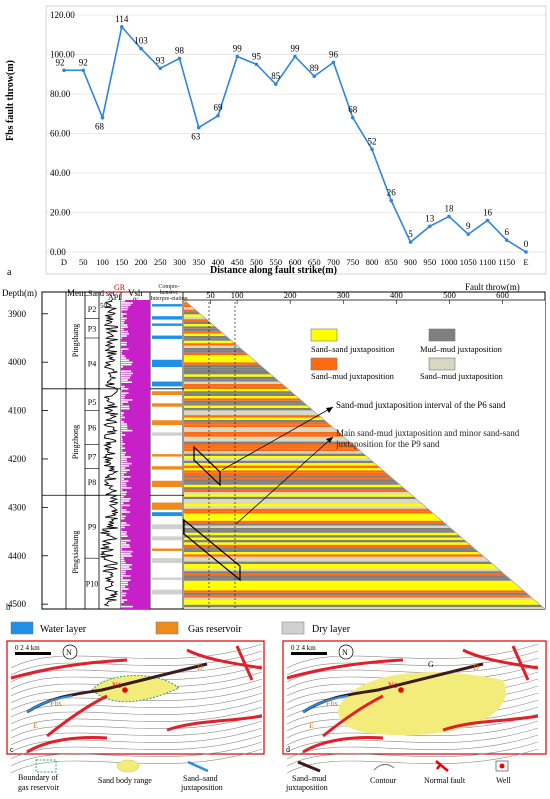 The height and width of the screenshot is (799, 550). I want to click on x-tick-label: 700, so click(333, 262).